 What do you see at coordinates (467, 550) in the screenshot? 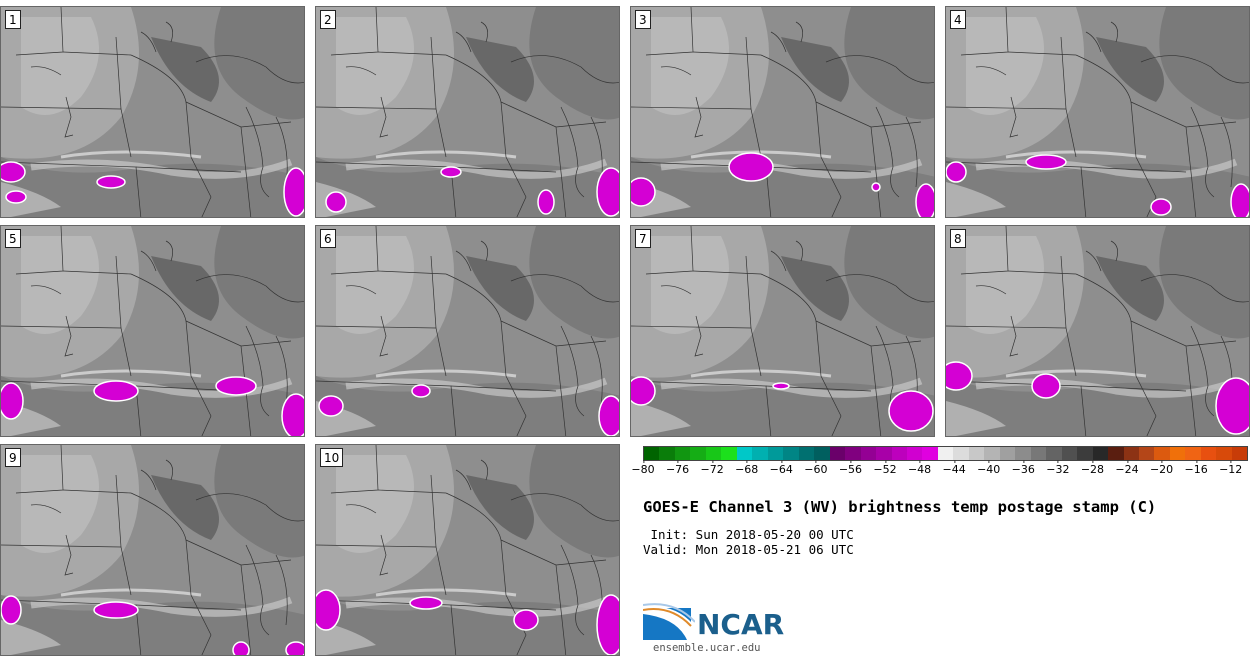
I see `map-panel-10: 10` at bounding box center [467, 550].